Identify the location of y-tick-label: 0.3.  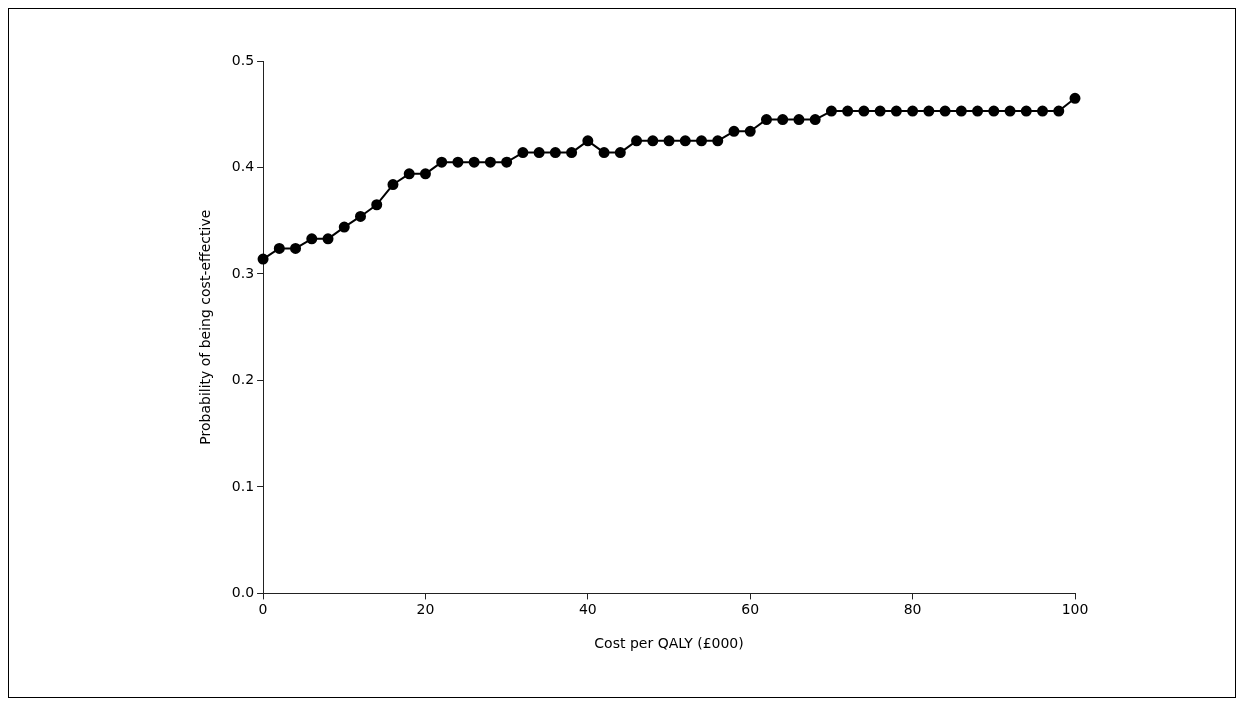
(243, 272).